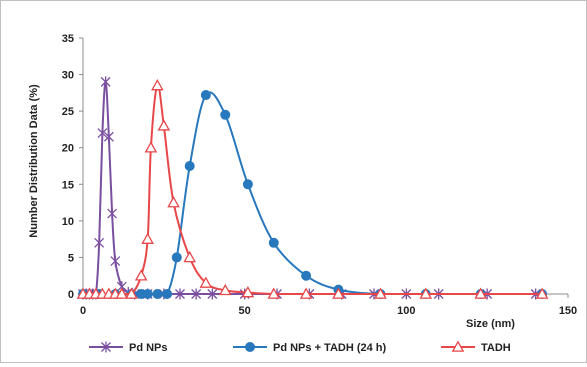 The width and height of the screenshot is (587, 367). I want to click on y-tick-label: 15, so click(68, 185).